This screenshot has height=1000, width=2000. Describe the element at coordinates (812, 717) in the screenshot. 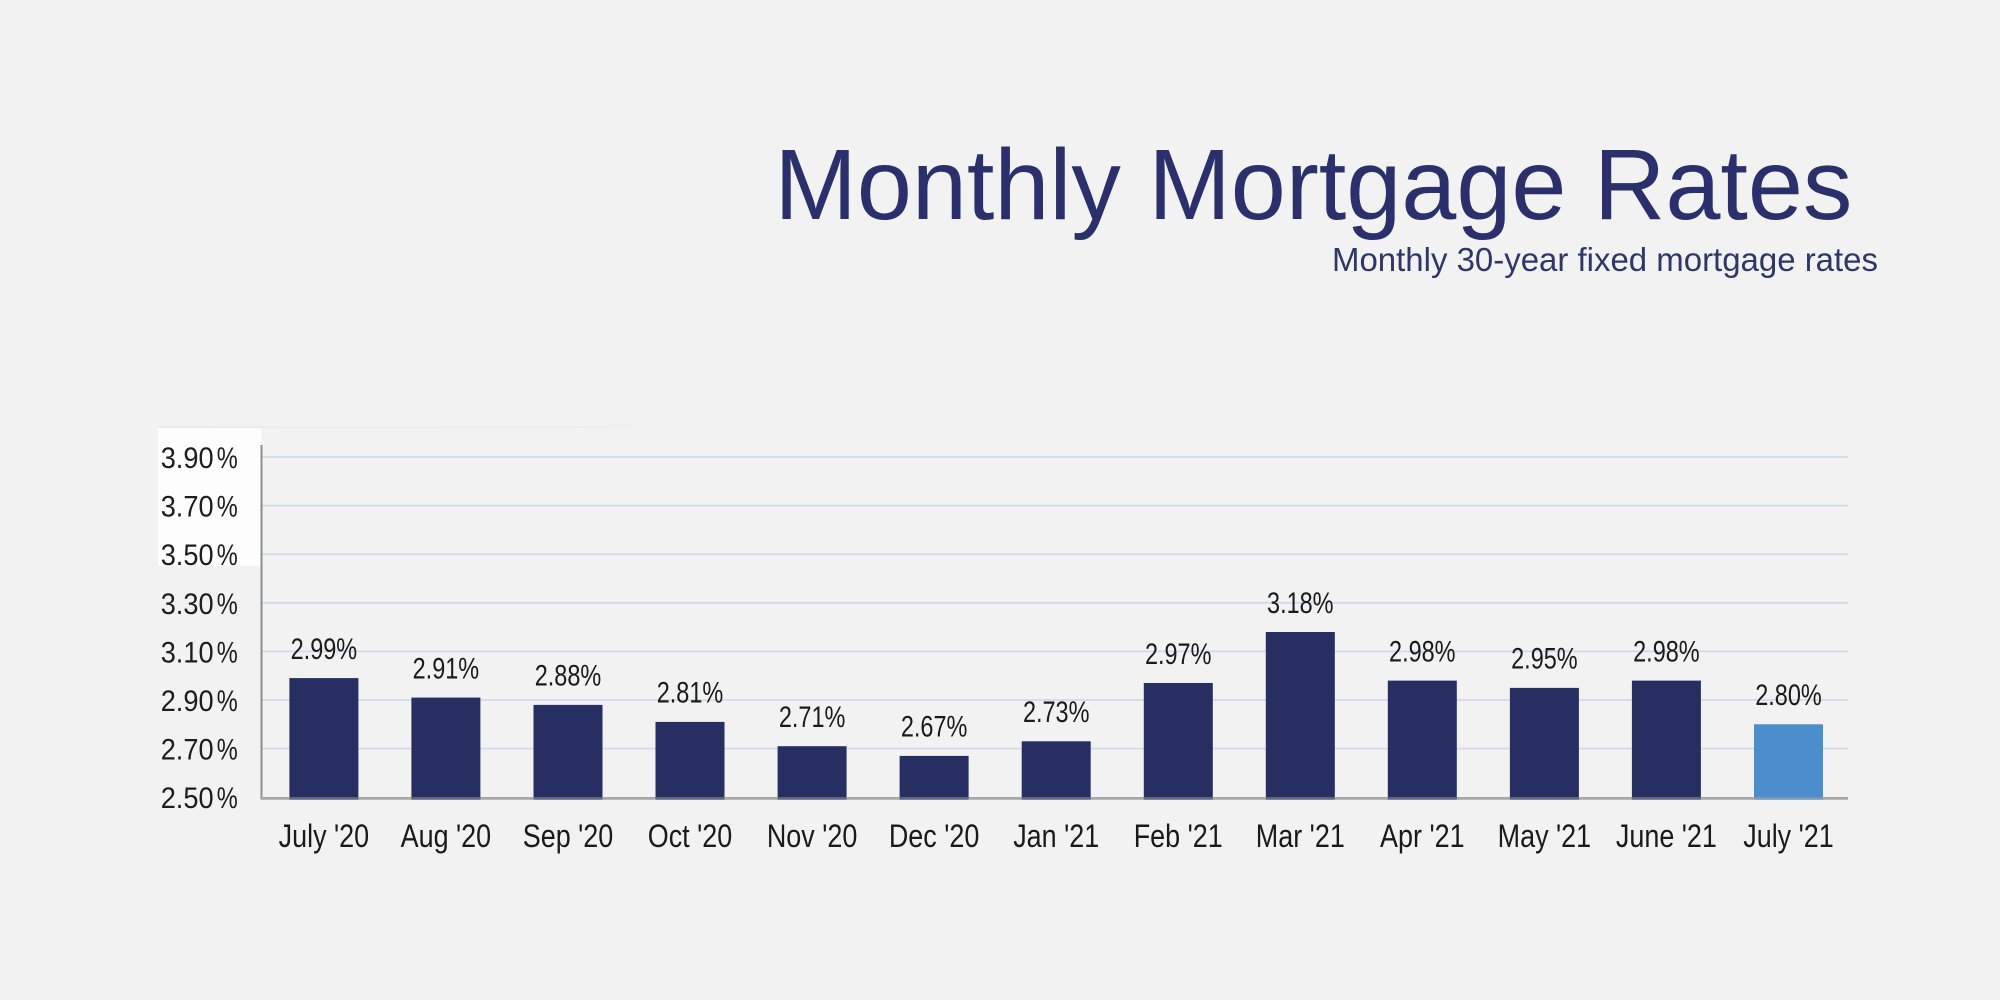

I see `svg-text: 2.71%` at that location.